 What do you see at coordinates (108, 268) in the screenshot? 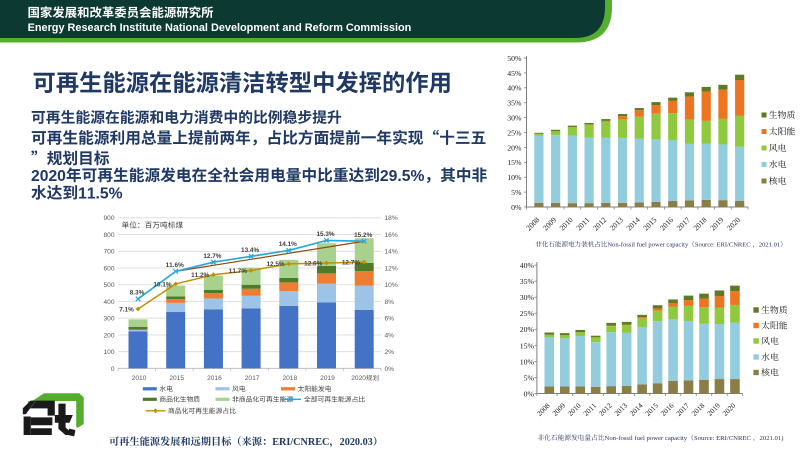
I see `svg-text: 600` at bounding box center [108, 268].